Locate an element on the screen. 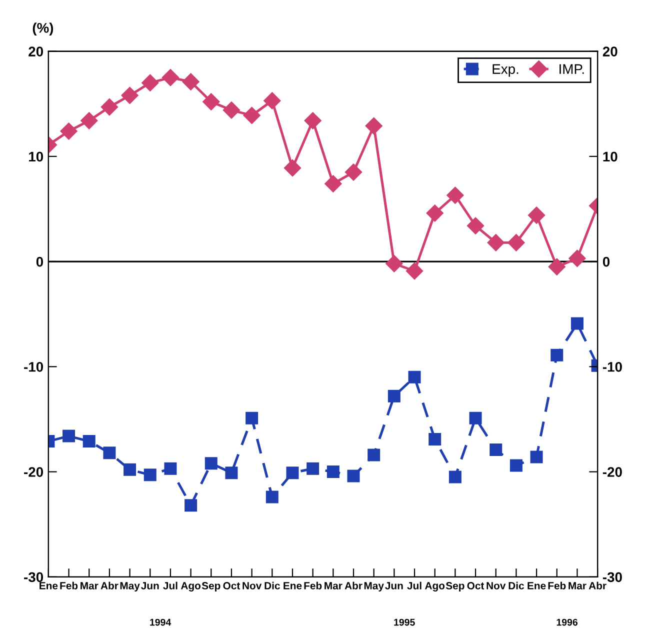 The image size is (646, 641). y-tick-label: -10 is located at coordinates (34, 367).